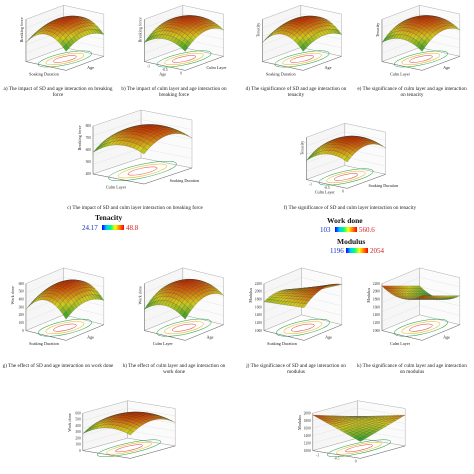 This screenshot has width=474, height=474. Describe the element at coordinates (78, 438) in the screenshot. I see `z-tick-label: 200` at that location.